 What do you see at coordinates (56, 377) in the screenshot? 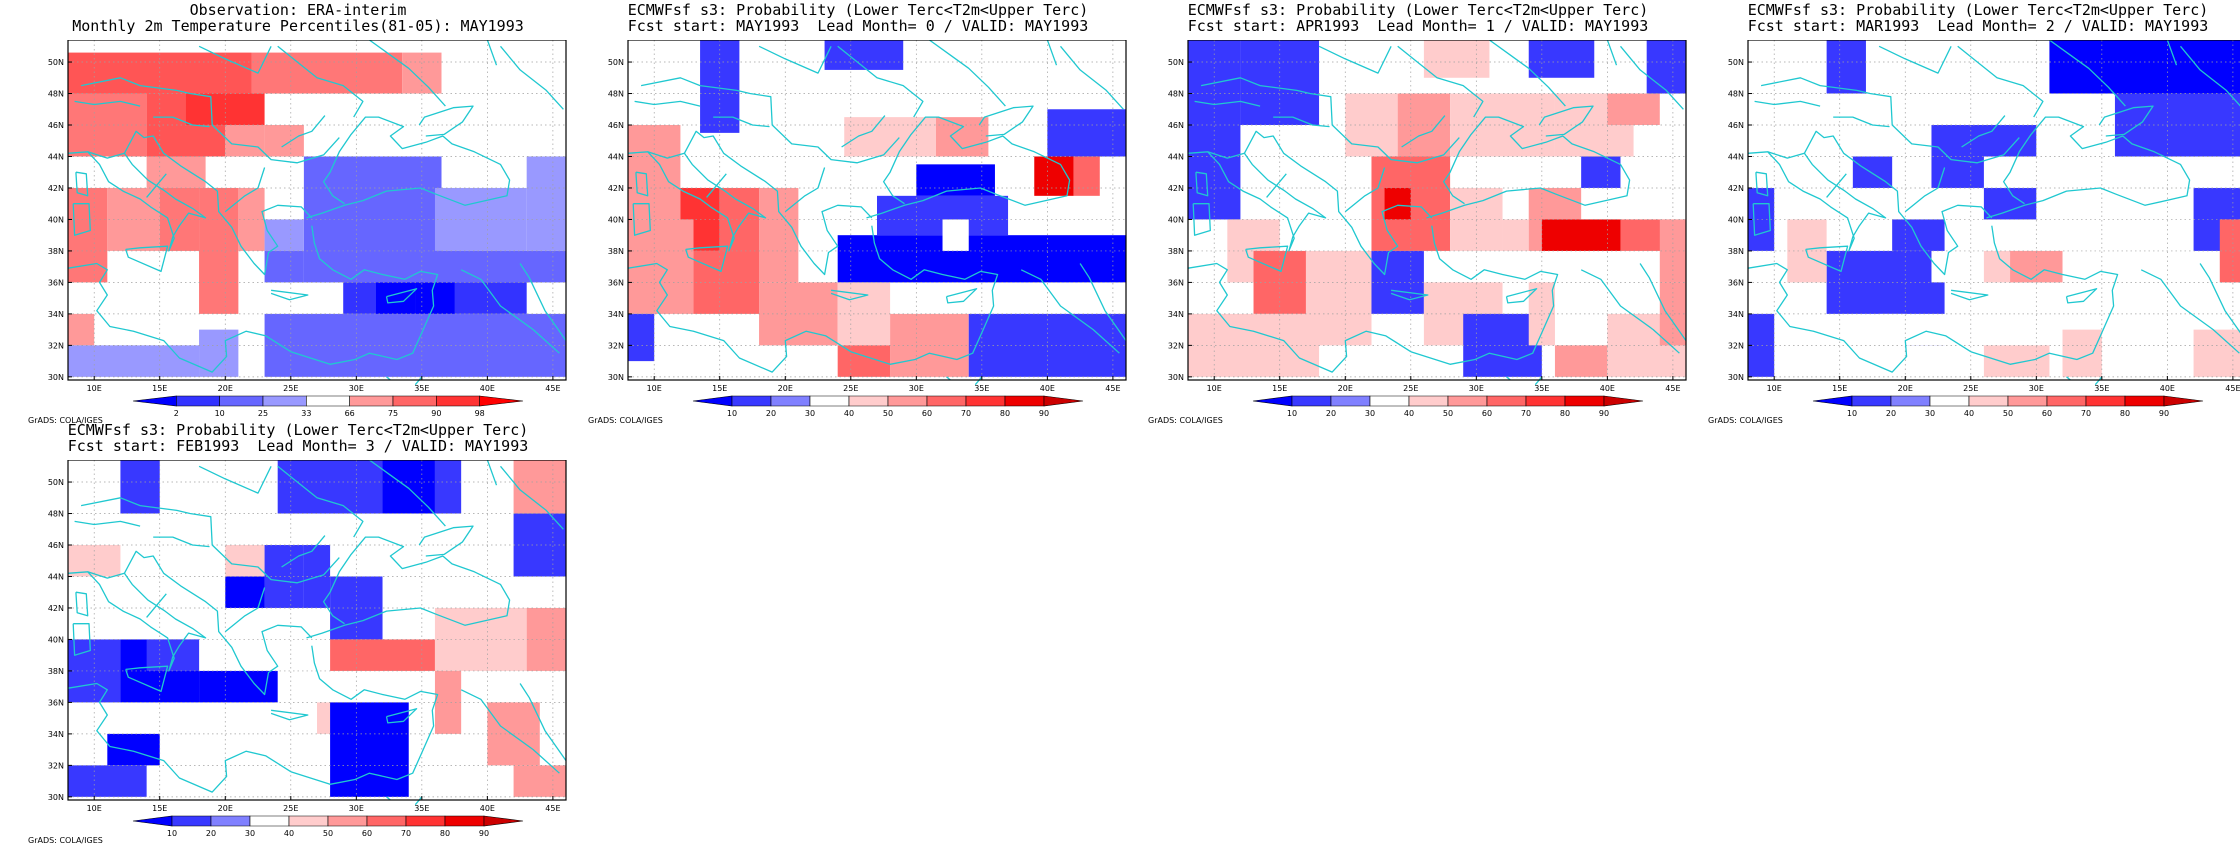
I see `y-tick-label: 30N` at bounding box center [56, 377].